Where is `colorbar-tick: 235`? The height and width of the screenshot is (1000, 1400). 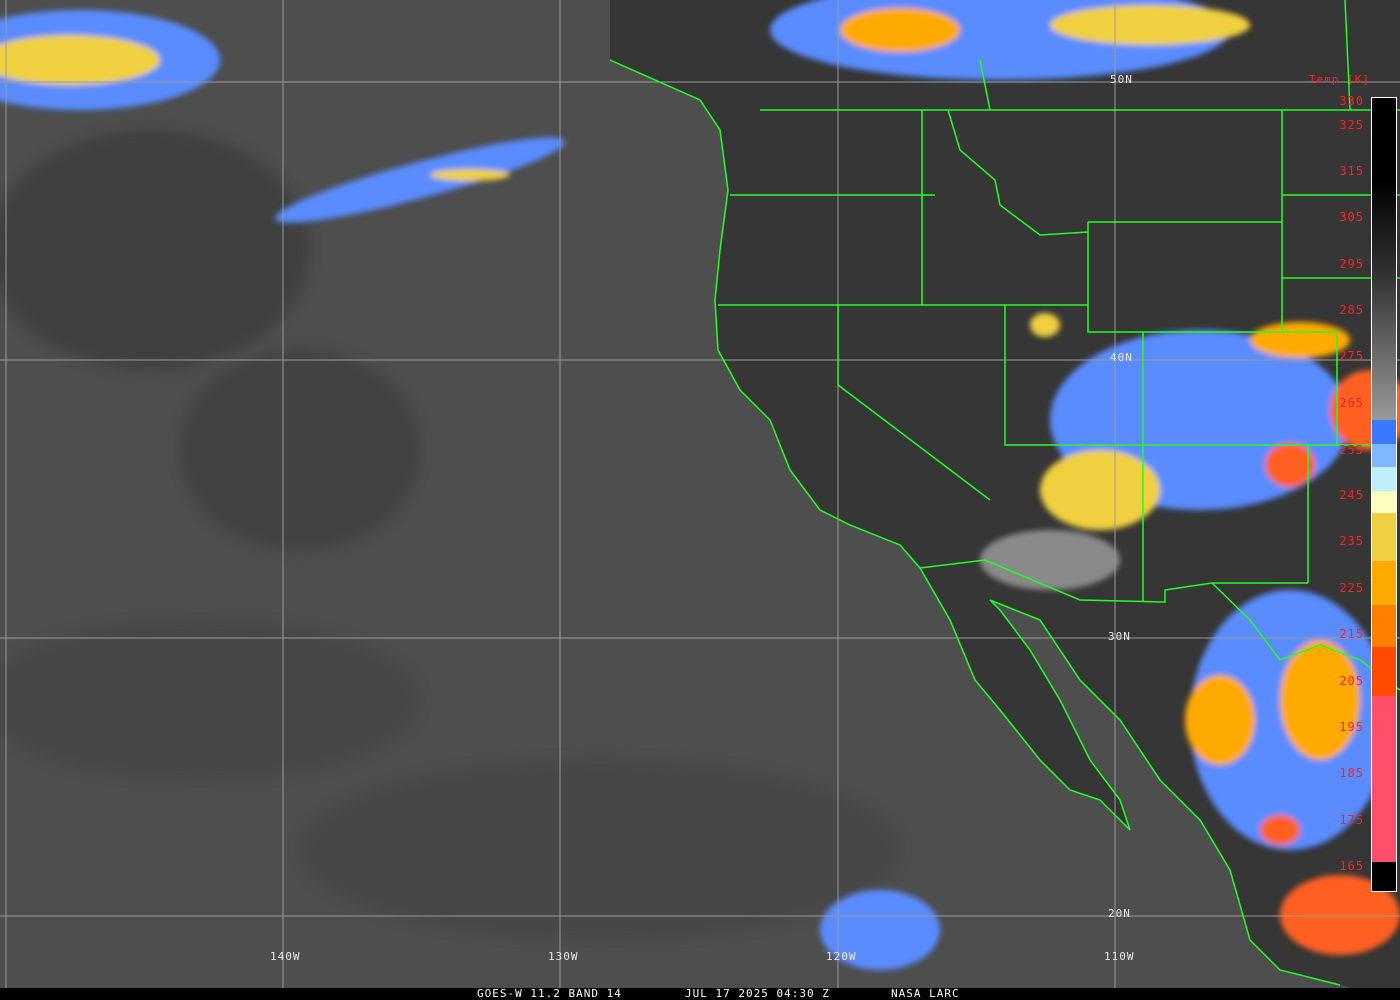
colorbar-tick: 235 is located at coordinates (1351, 541).